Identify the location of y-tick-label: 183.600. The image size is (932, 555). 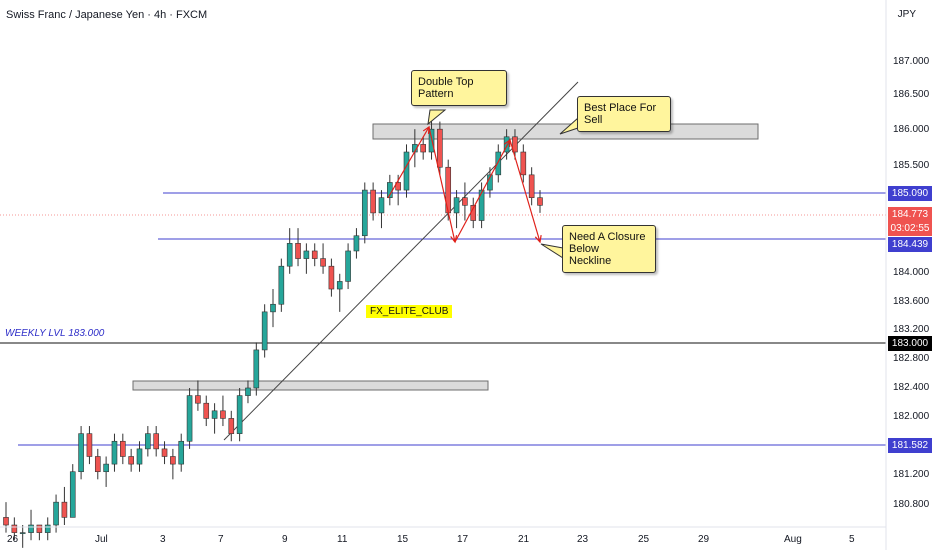
(911, 301).